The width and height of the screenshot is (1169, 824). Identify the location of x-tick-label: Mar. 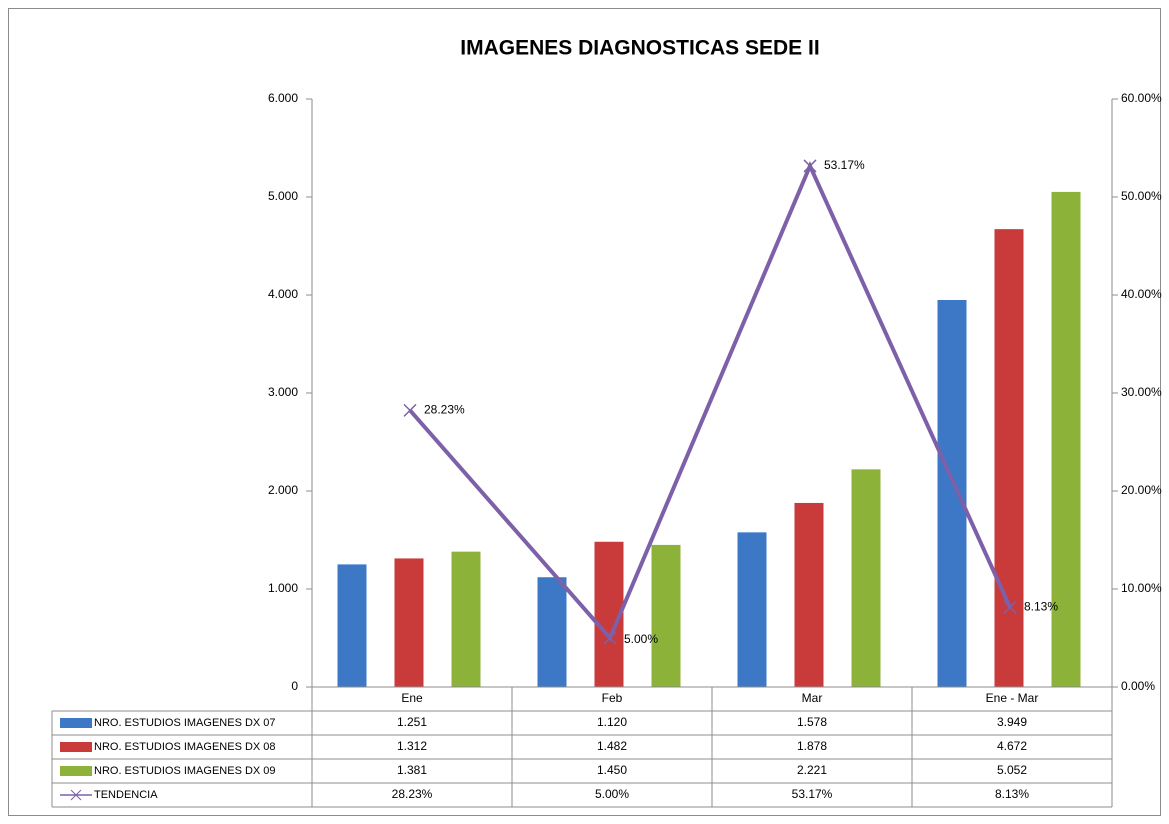
(812, 698).